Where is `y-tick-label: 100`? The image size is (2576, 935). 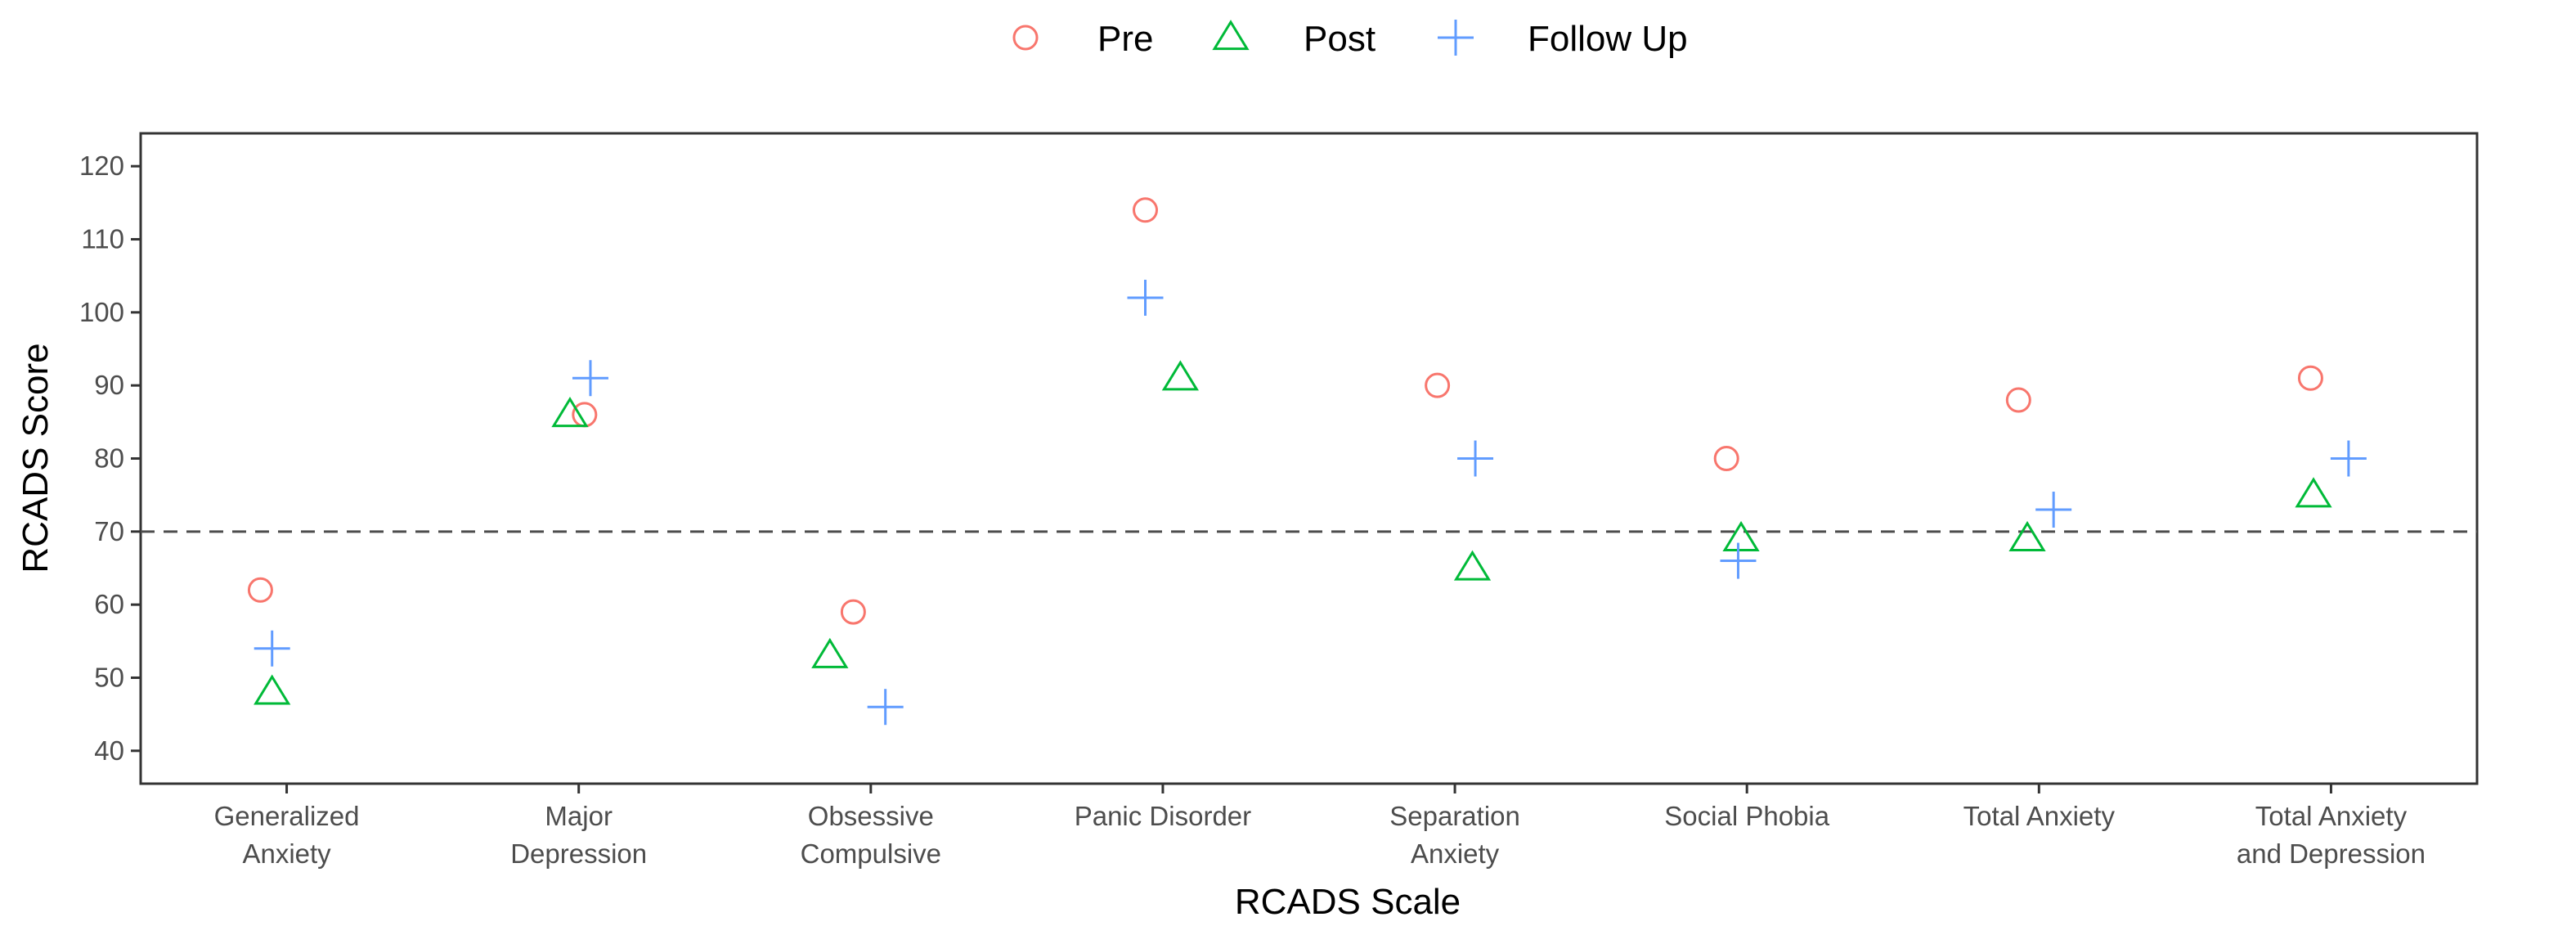 y-tick-label: 100 is located at coordinates (101, 312).